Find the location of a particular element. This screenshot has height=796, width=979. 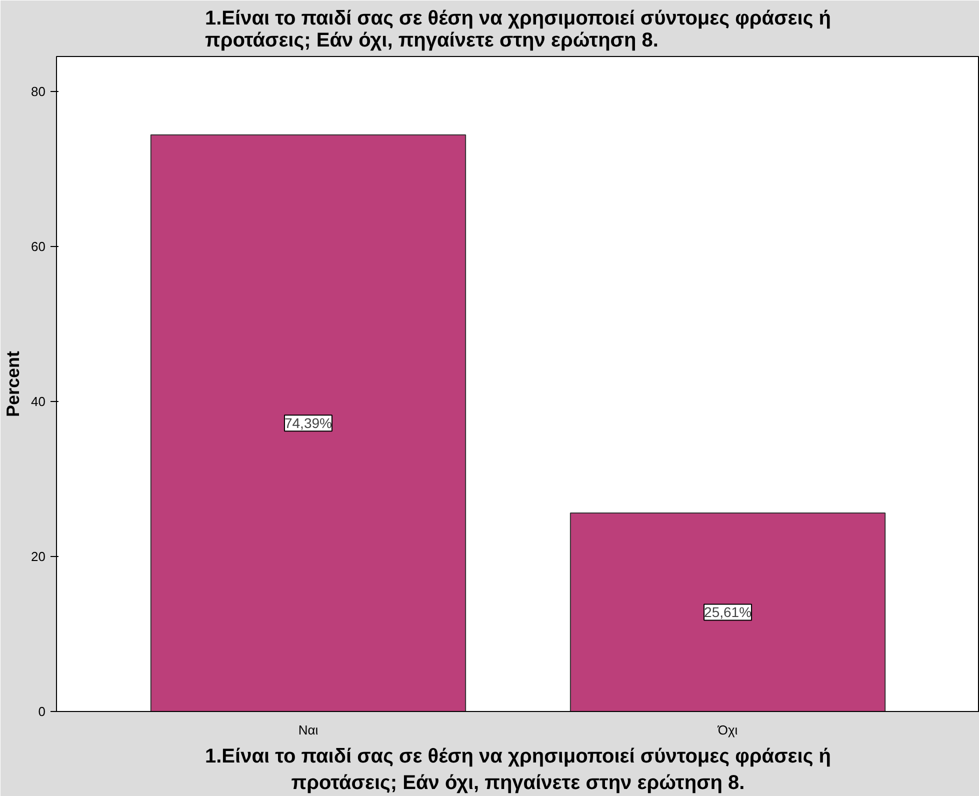

y-tick-label: 20 is located at coordinates (38, 556).